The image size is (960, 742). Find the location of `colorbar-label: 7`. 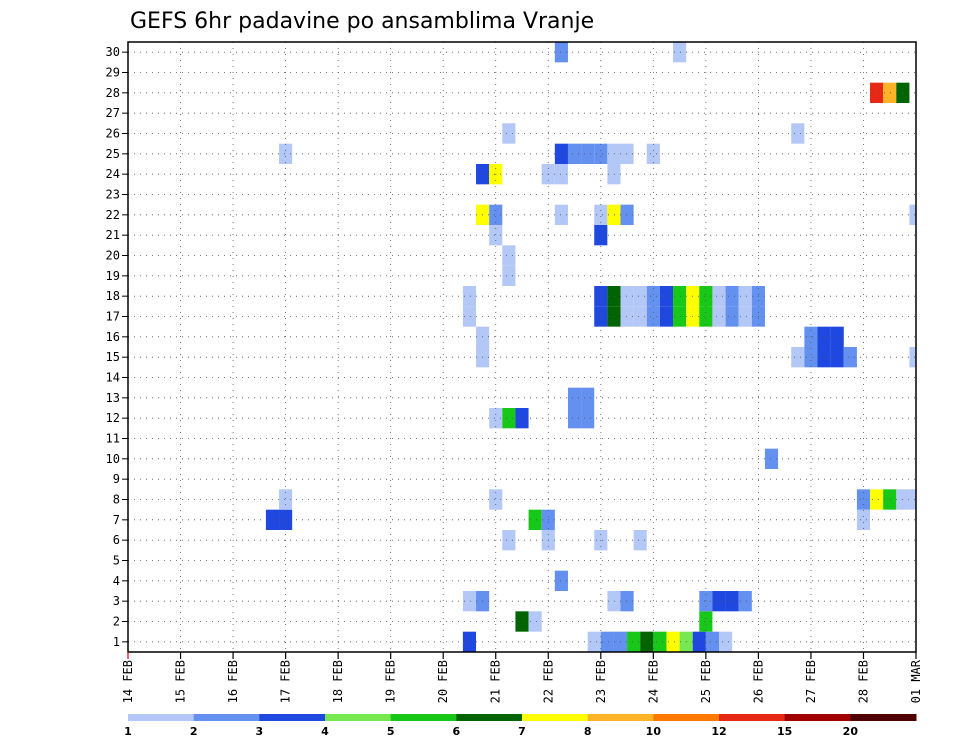

colorbar-label: 7 is located at coordinates (522, 731).